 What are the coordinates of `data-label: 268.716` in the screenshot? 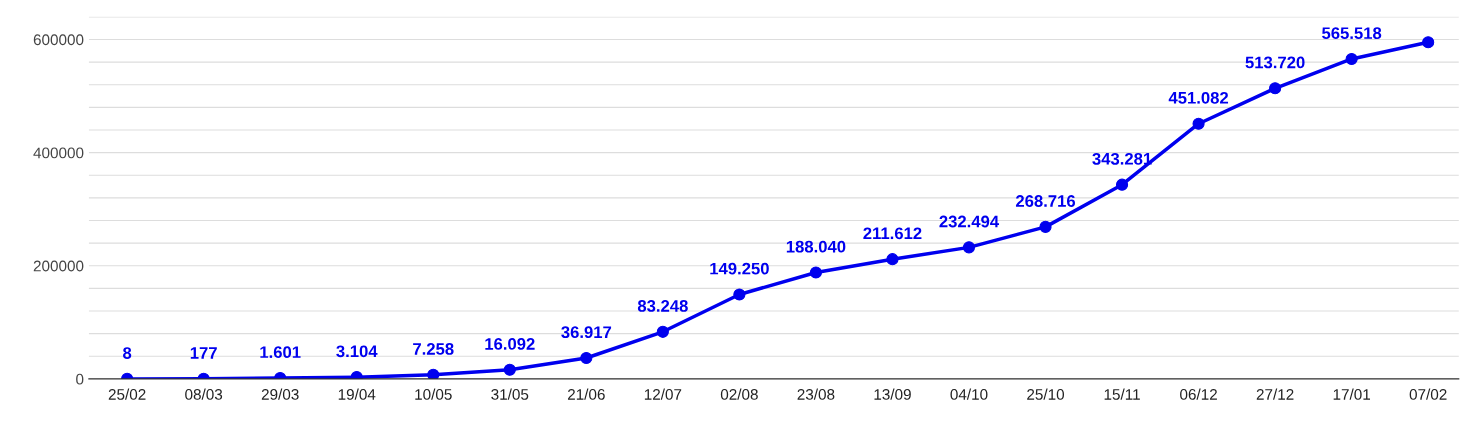 It's located at (1045, 201).